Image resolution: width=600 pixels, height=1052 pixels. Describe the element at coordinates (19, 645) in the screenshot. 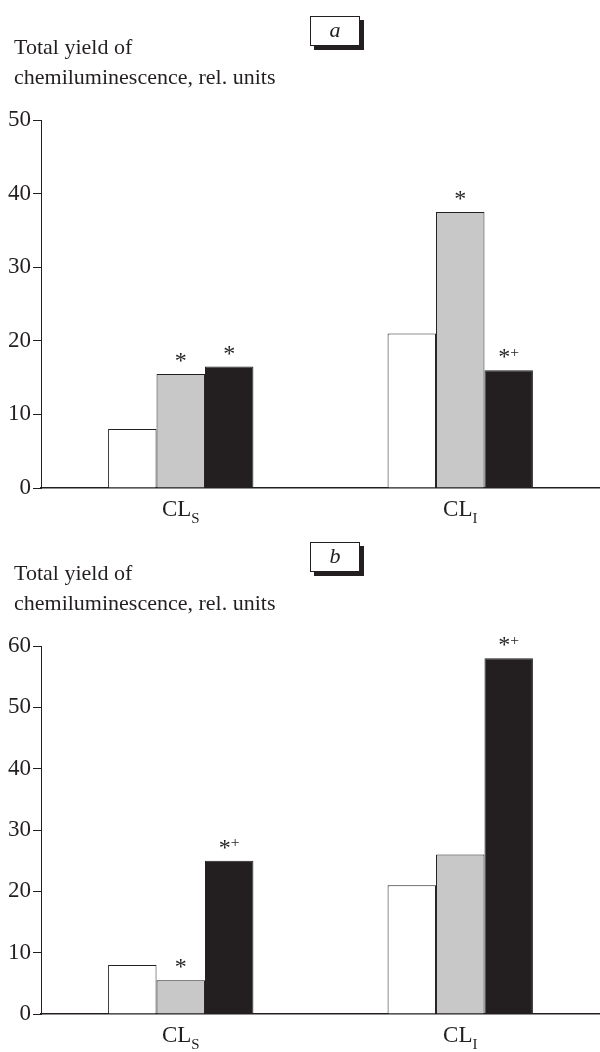

I see `y-tick-label: 60` at that location.